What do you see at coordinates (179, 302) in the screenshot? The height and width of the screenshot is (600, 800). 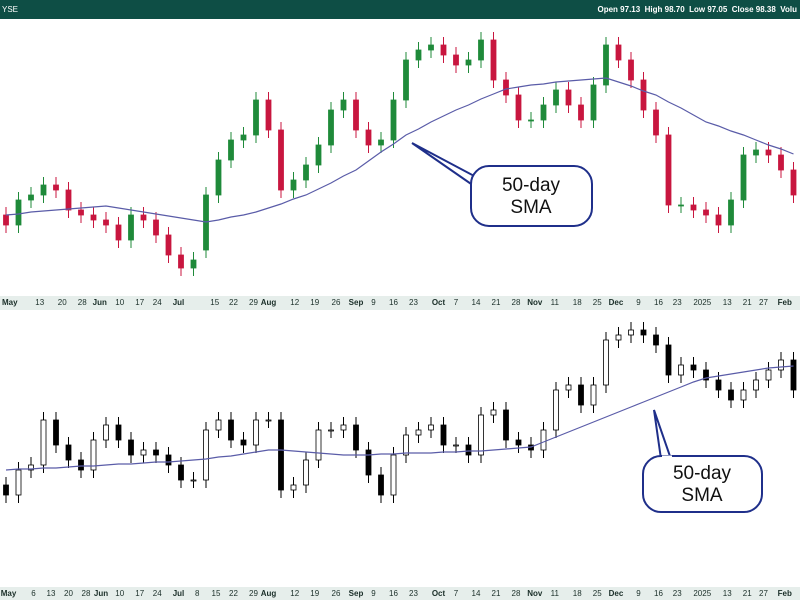 I see `x-tick-label: Jul` at bounding box center [179, 302].